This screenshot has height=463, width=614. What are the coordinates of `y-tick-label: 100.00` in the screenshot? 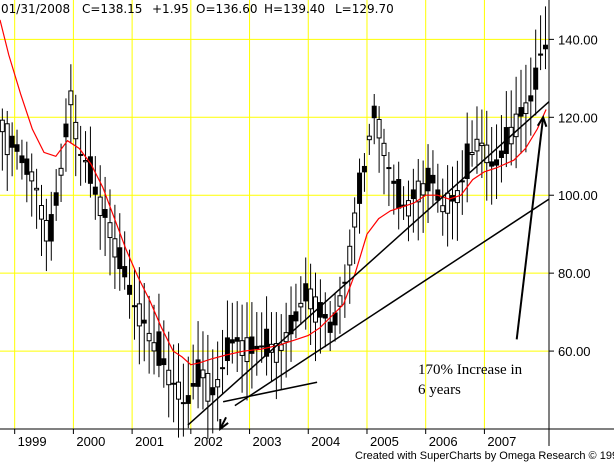 It's located at (578, 195).